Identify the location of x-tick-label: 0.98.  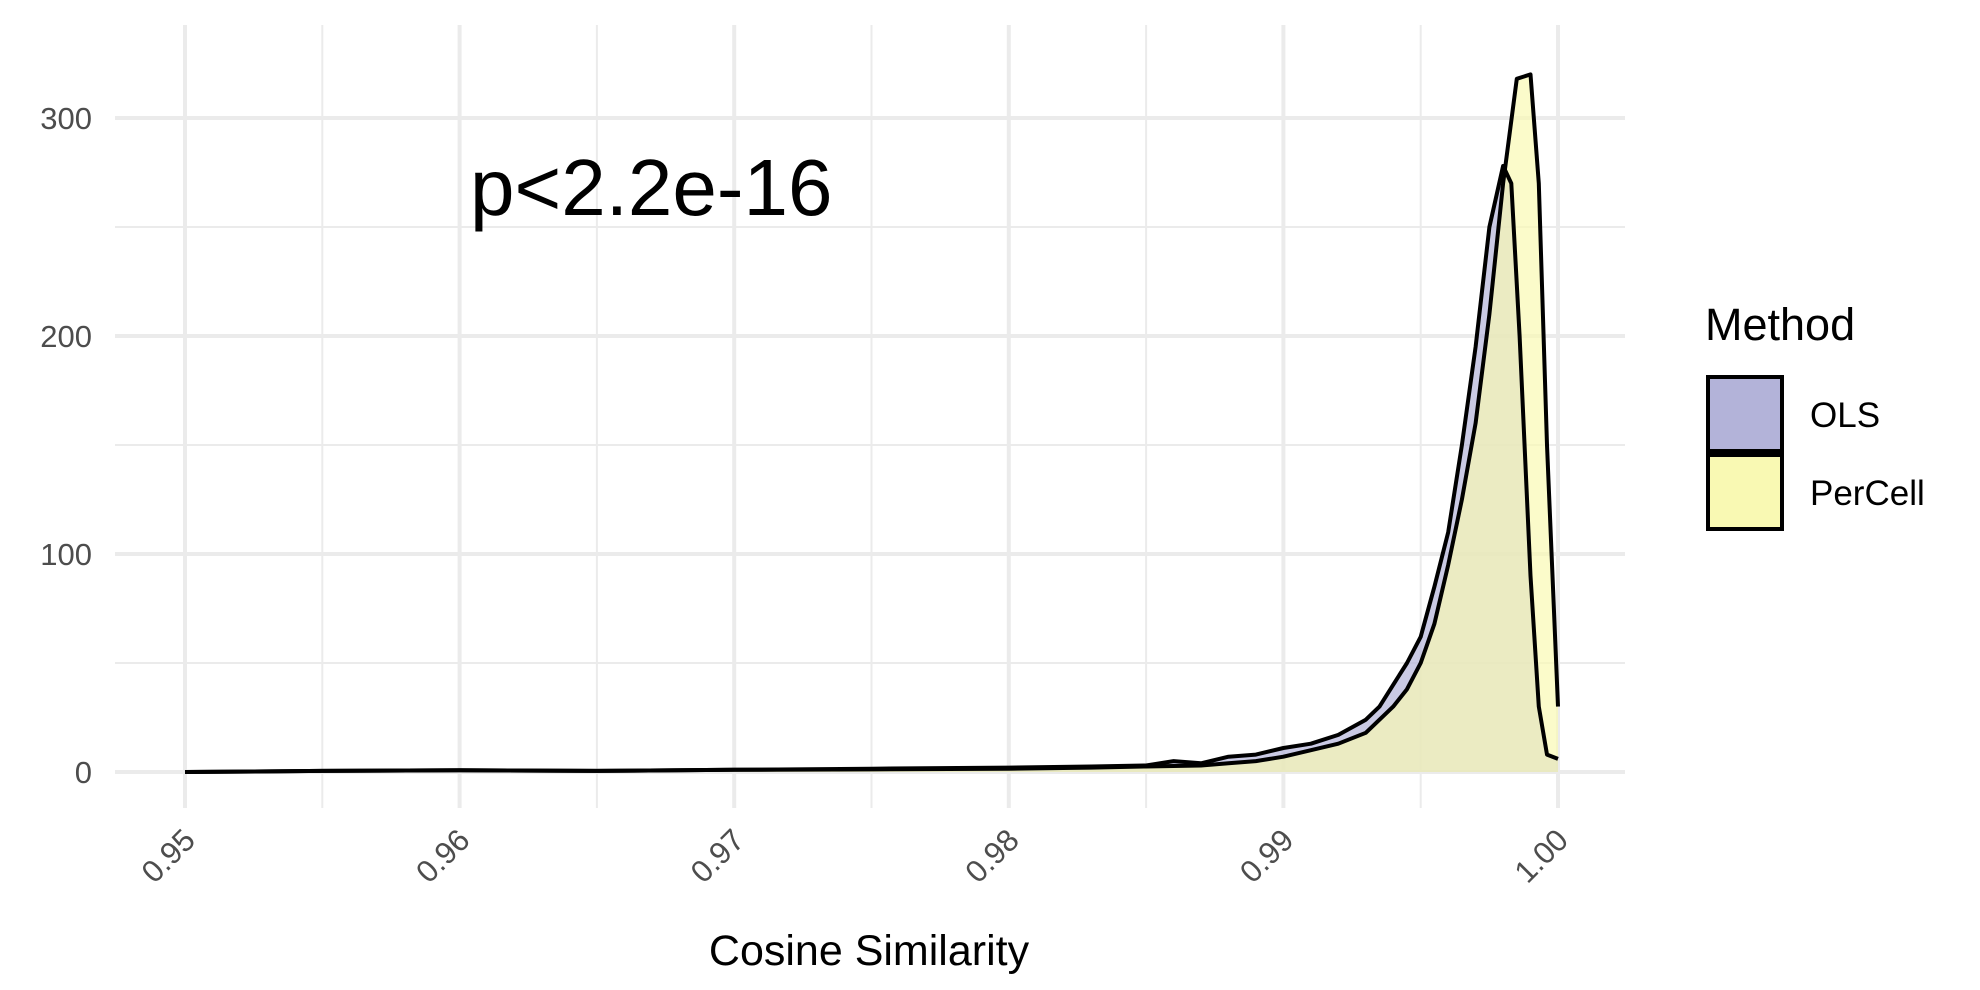
(991, 855).